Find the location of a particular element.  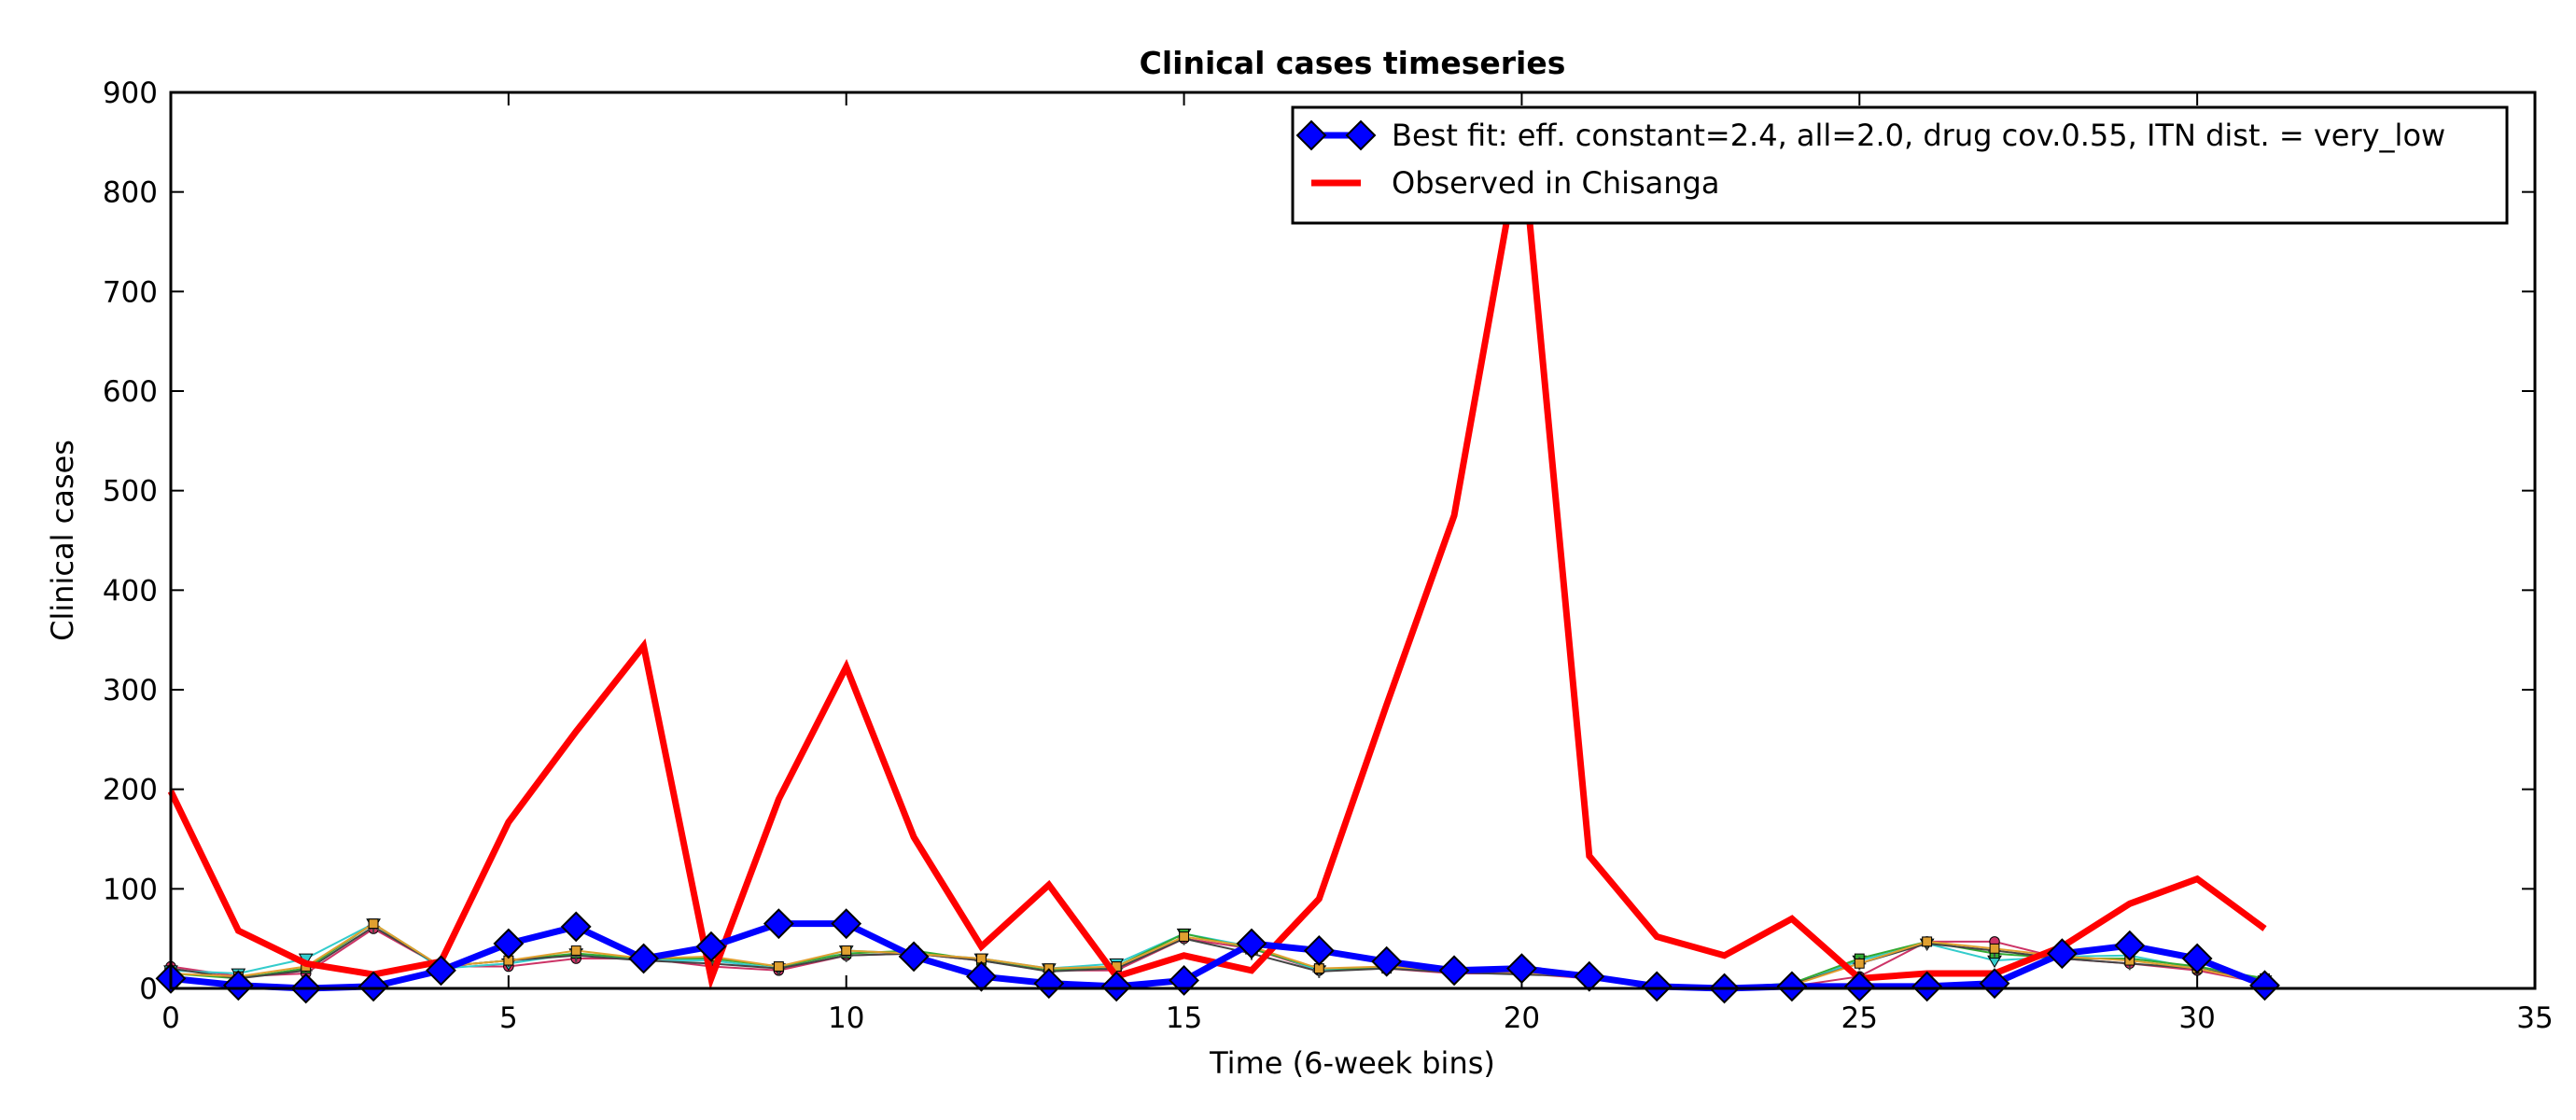

chart-title: Clinical cases timeseries is located at coordinates (1353, 63).